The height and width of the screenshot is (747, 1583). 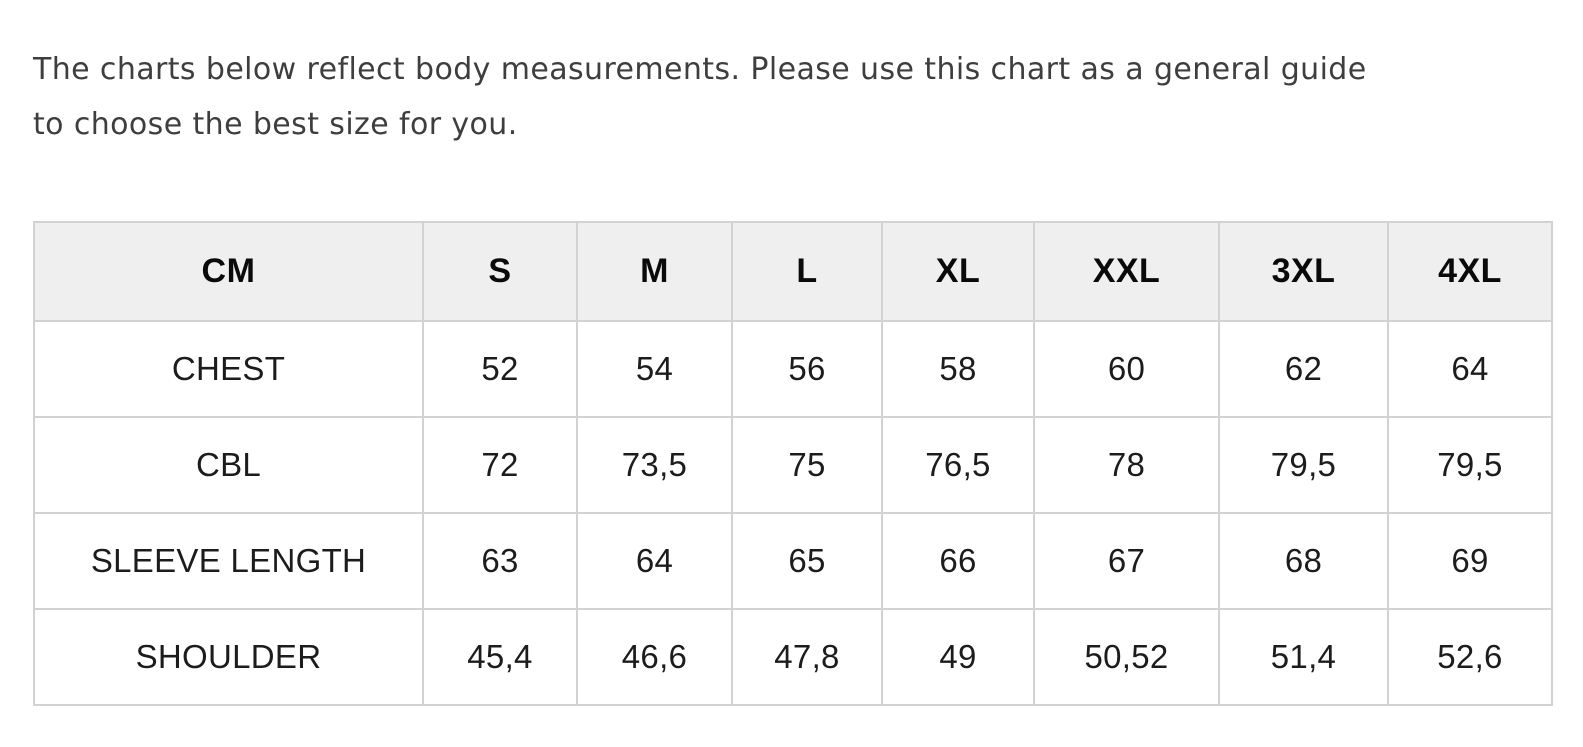 I want to click on column-header-xl: XL, so click(x=958, y=271).